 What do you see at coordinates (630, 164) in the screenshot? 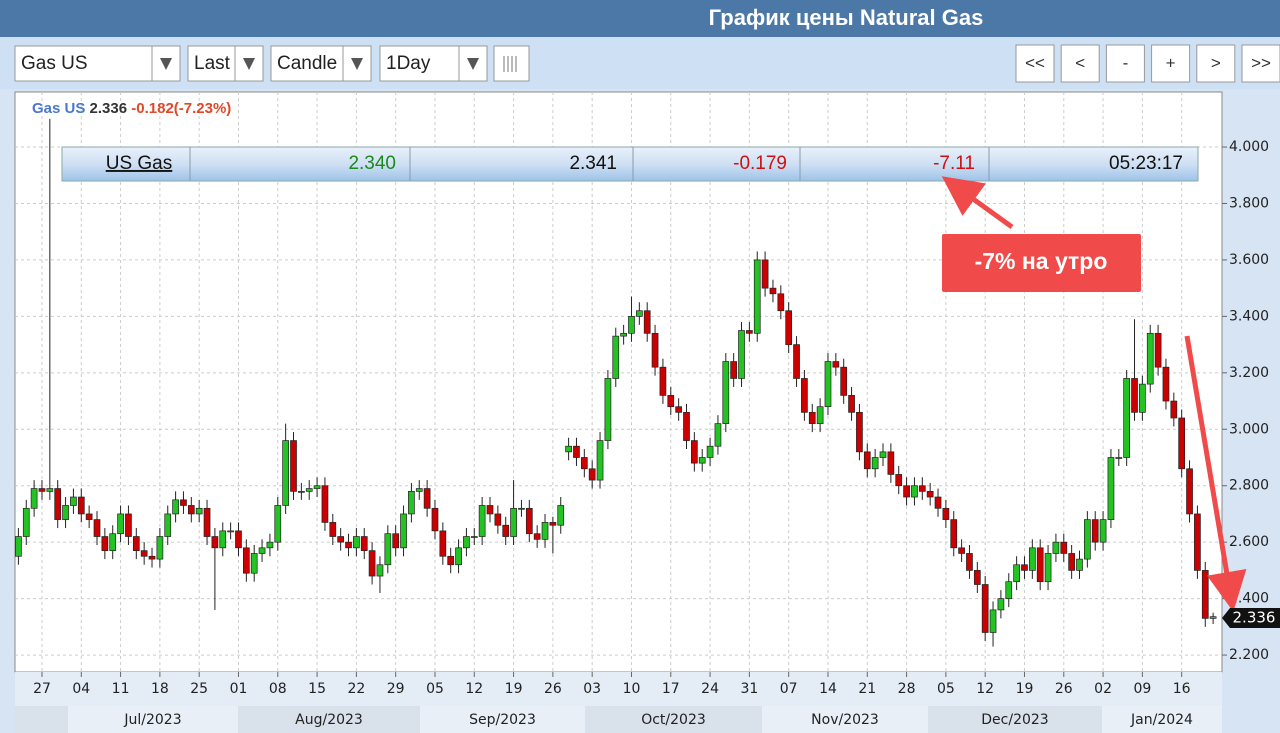
I see `quote-bar` at bounding box center [630, 164].